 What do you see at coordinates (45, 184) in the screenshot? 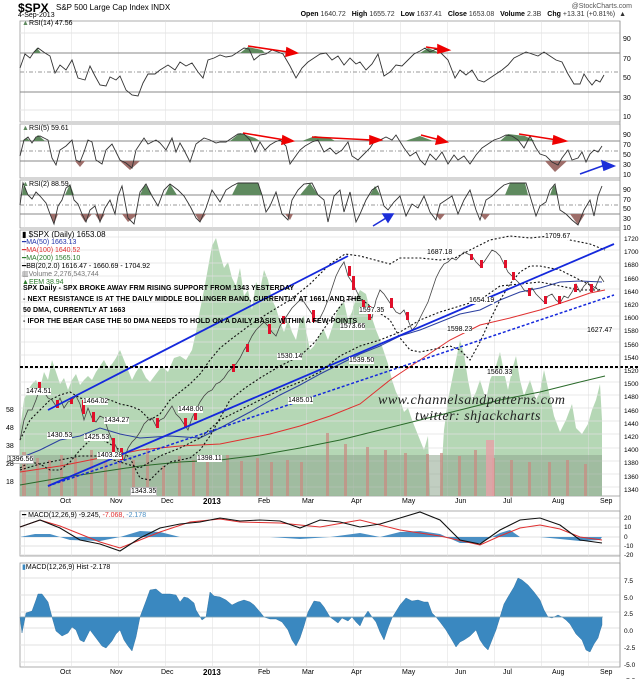
I see `rsi2-label: ▲RSI(2) 88.59` at bounding box center [45, 184].